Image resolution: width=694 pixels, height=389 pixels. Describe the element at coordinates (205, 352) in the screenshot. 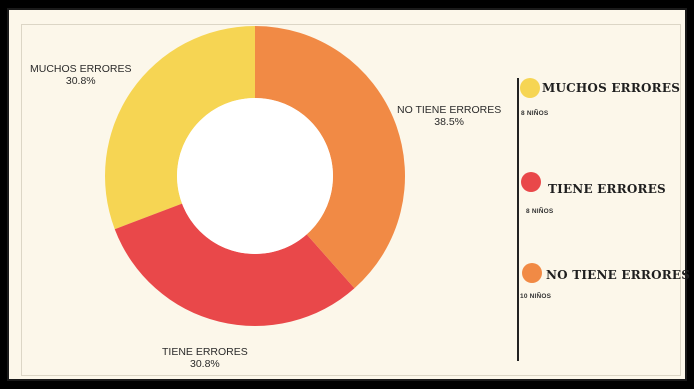

I see `slice-label-tiene-errores-name: TIENE ERRORES` at that location.